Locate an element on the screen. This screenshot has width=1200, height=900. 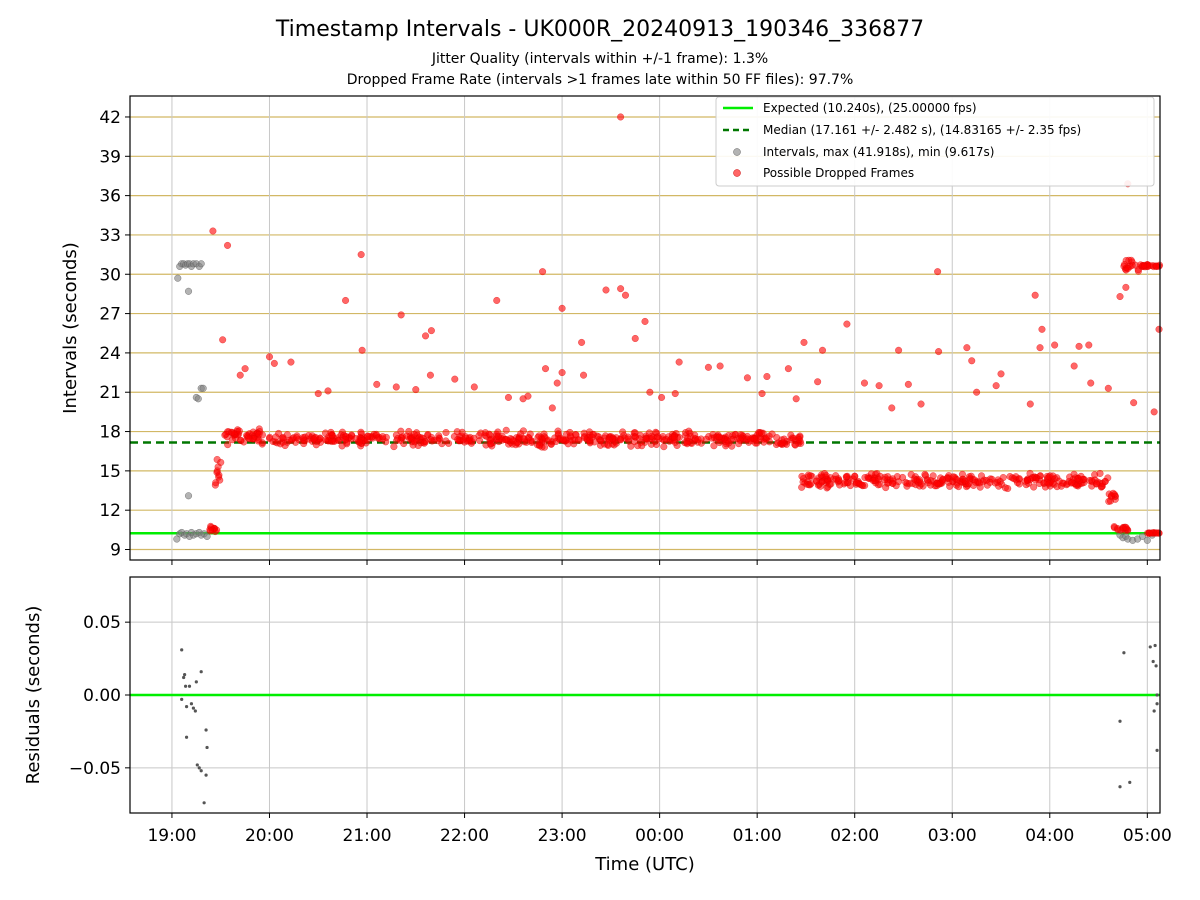
legend-dropped-label: Possible Dropped Frames is located at coordinates (838, 173).